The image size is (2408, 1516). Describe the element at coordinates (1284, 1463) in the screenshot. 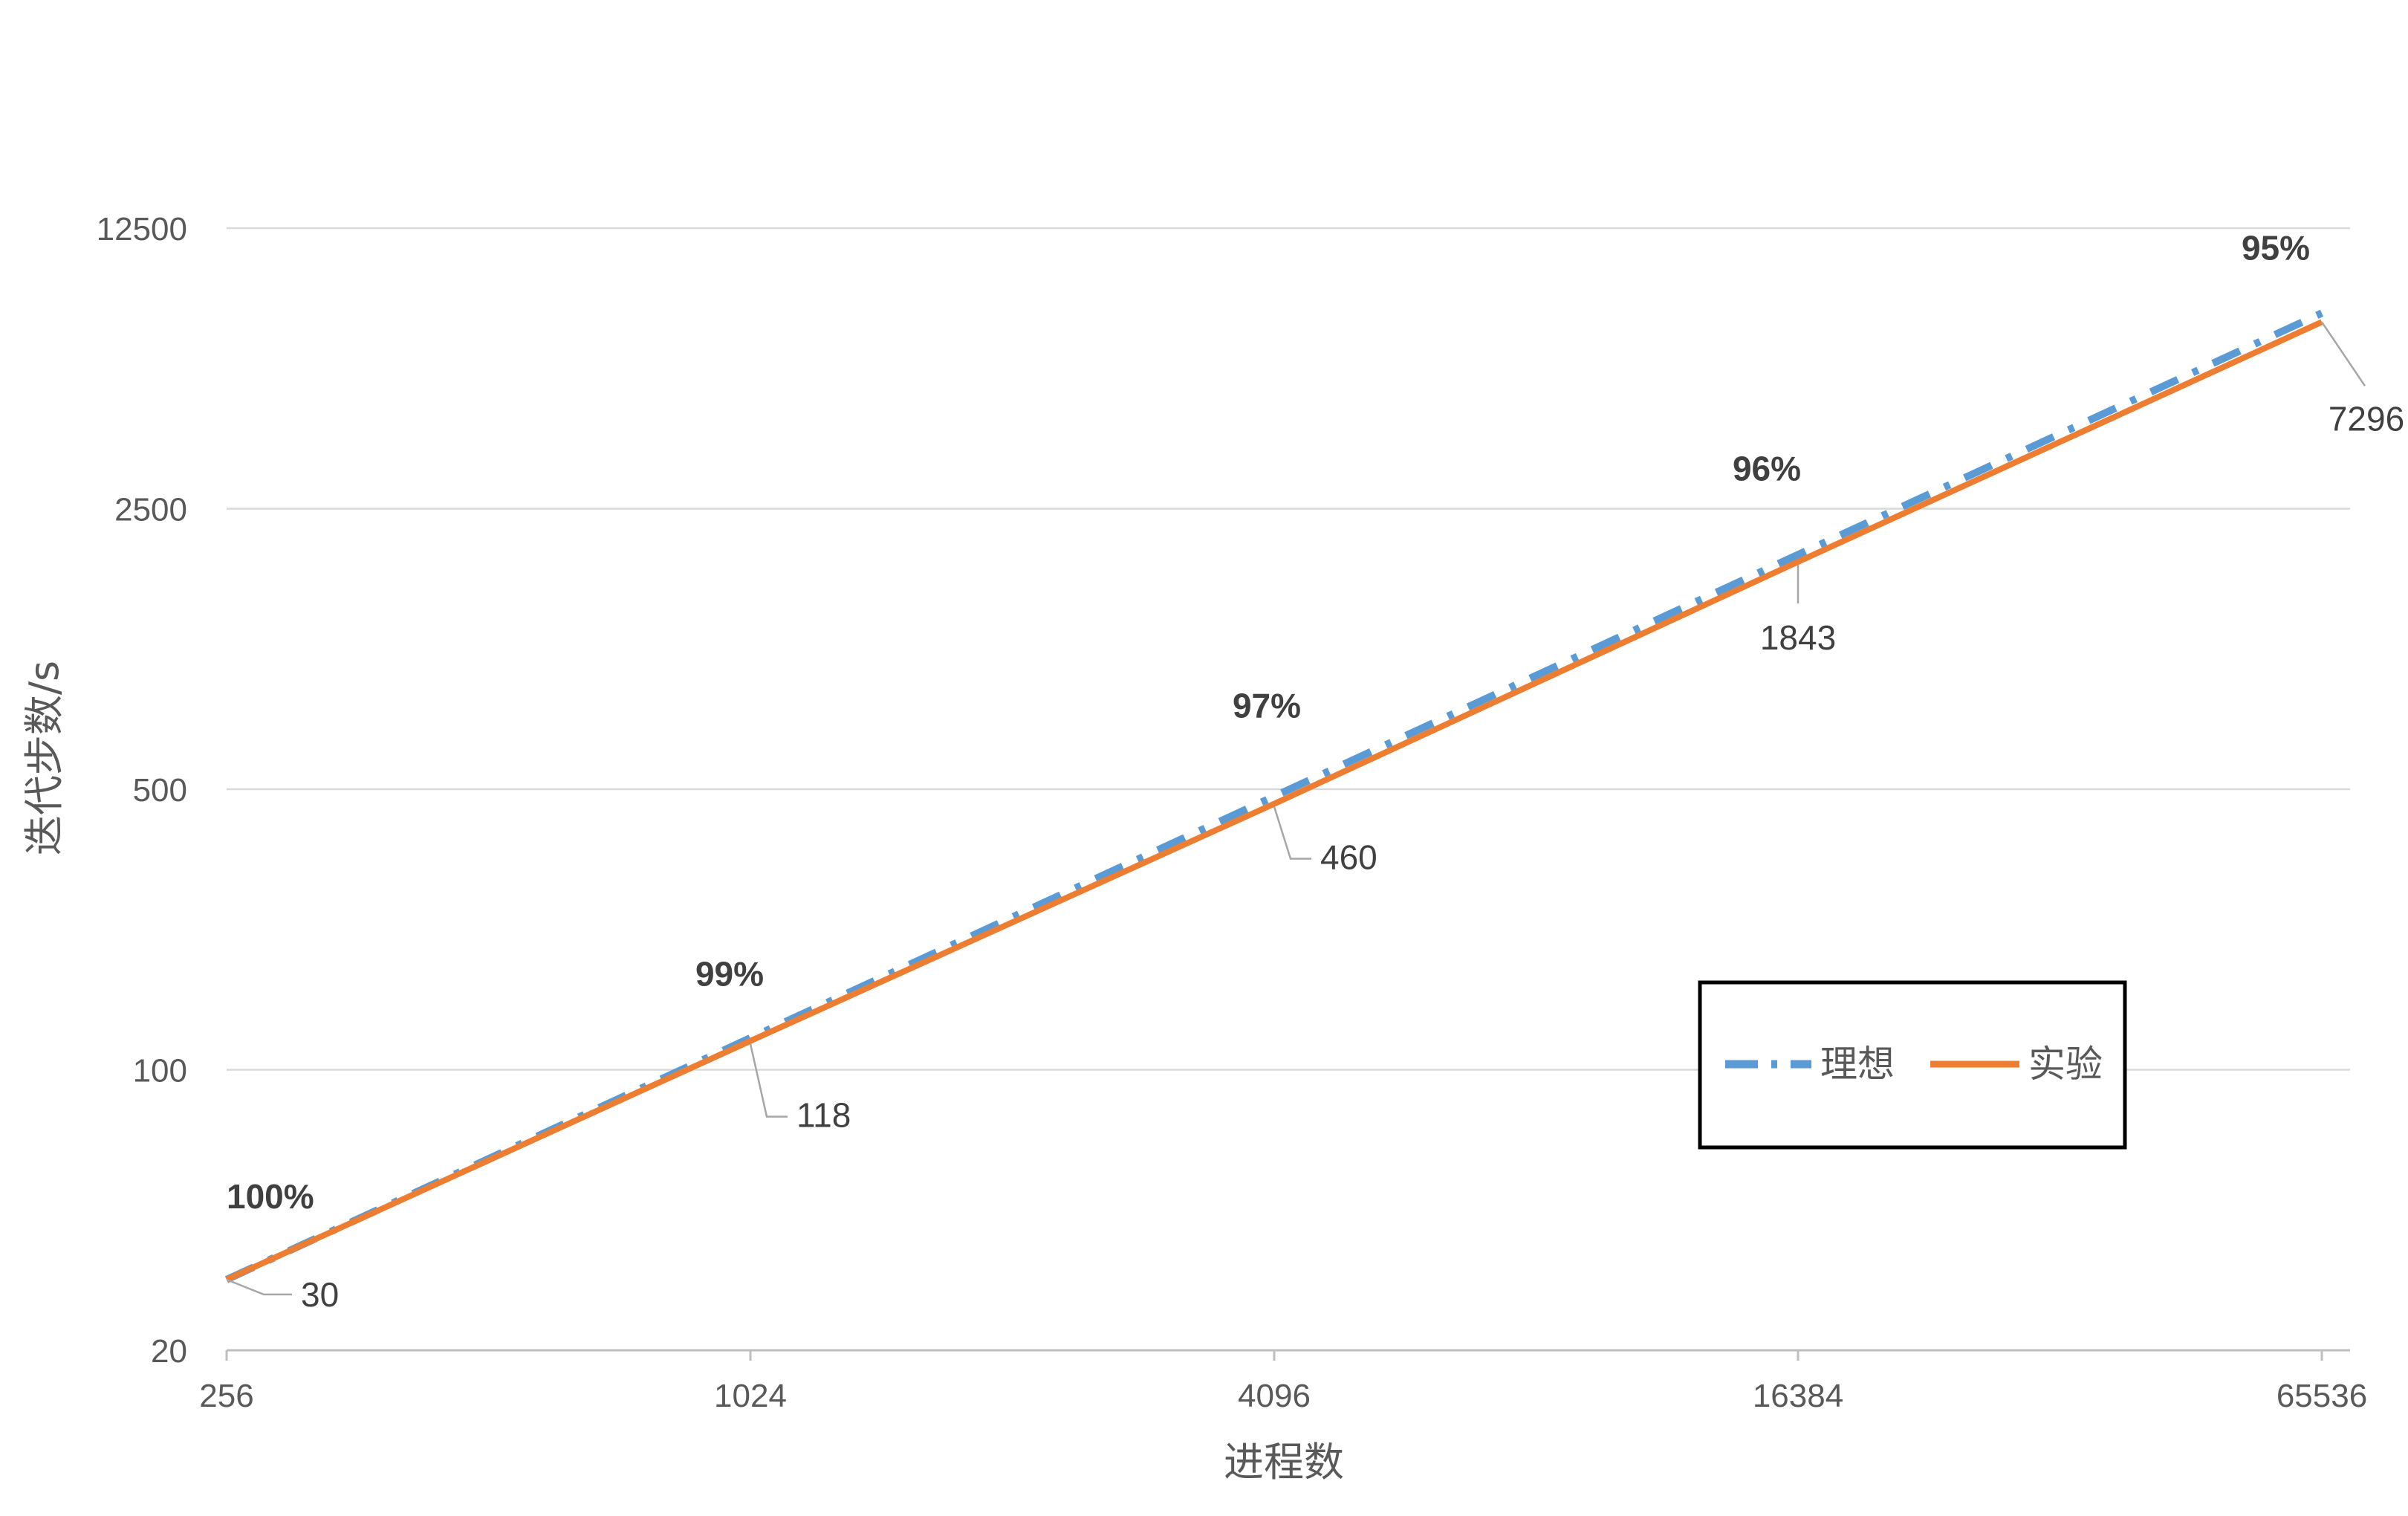

I see `x-axis-title: 进程数` at that location.